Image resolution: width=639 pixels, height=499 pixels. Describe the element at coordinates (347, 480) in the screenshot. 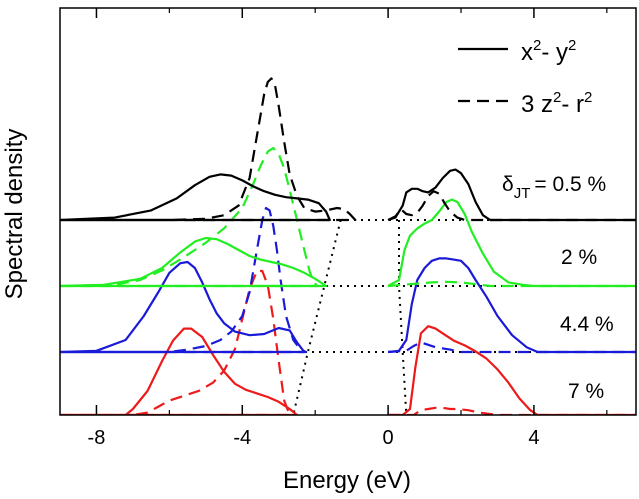

I see `x-axis-title: Energy (eV)` at that location.